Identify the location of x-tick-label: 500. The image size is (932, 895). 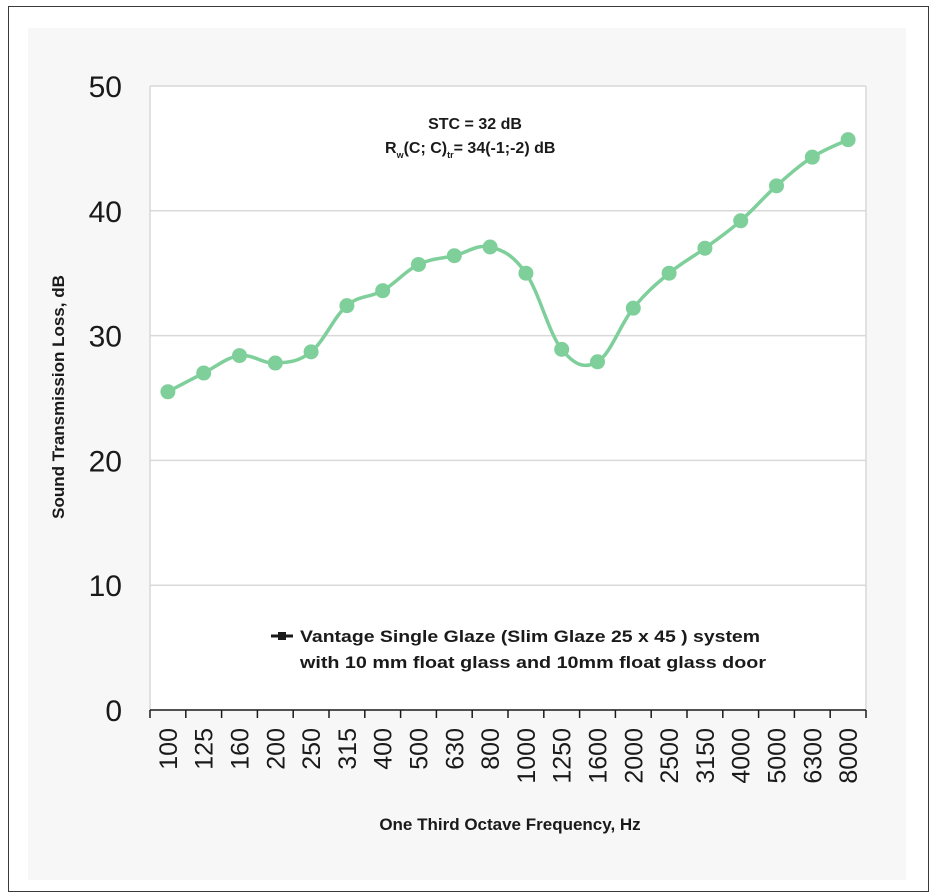
(420, 749).